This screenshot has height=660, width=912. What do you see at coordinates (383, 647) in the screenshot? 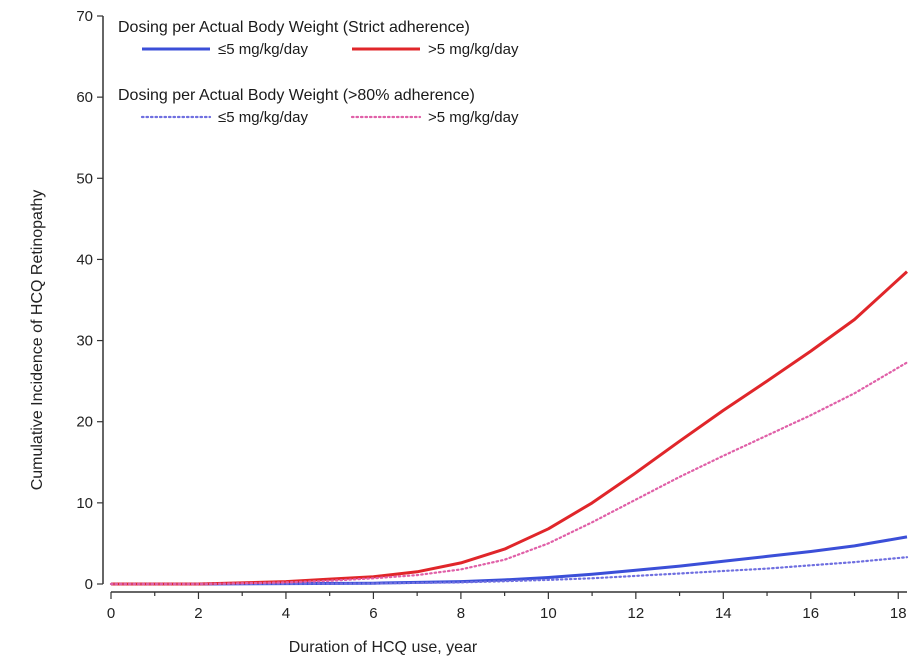
I see `x-axis-label: Duration of HCQ use, year` at bounding box center [383, 647].